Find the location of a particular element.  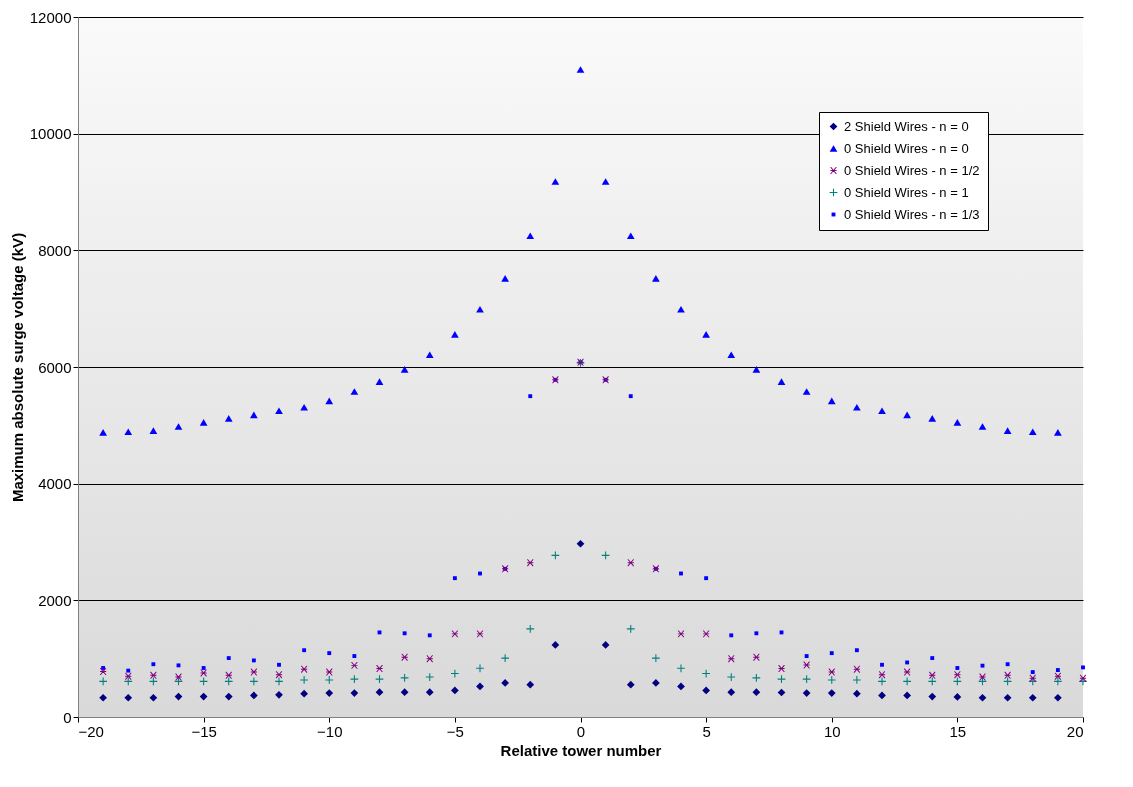

legend-label: 0 Shield Wires - n = 0 is located at coordinates (906, 148).